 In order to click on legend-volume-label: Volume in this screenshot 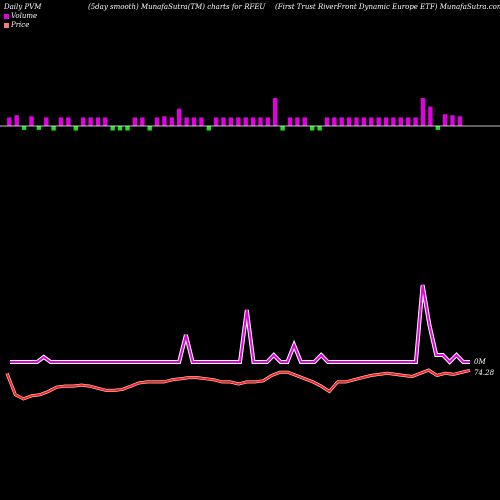, I will do `click(24, 16)`.